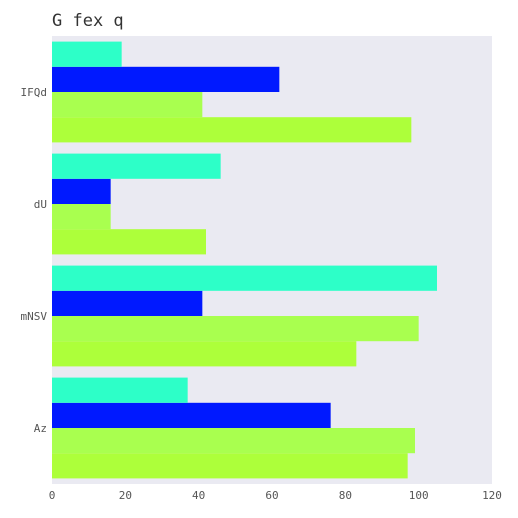  I want to click on y-tick-label: IFQd, so click(34, 92).